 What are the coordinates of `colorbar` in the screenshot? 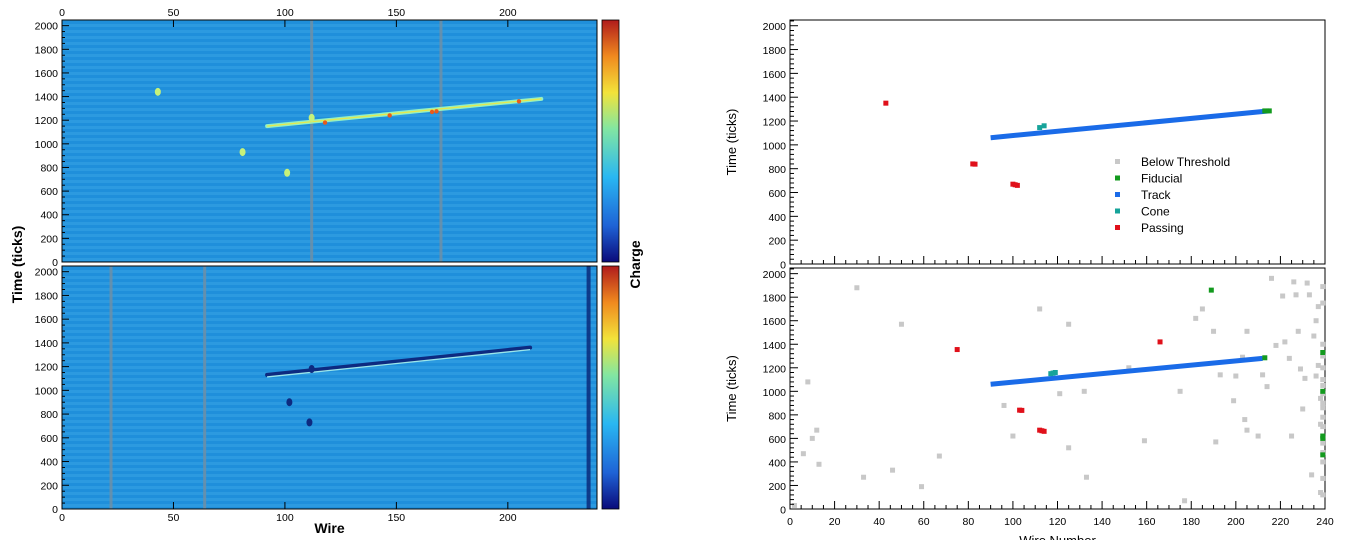 It's located at (610, 141).